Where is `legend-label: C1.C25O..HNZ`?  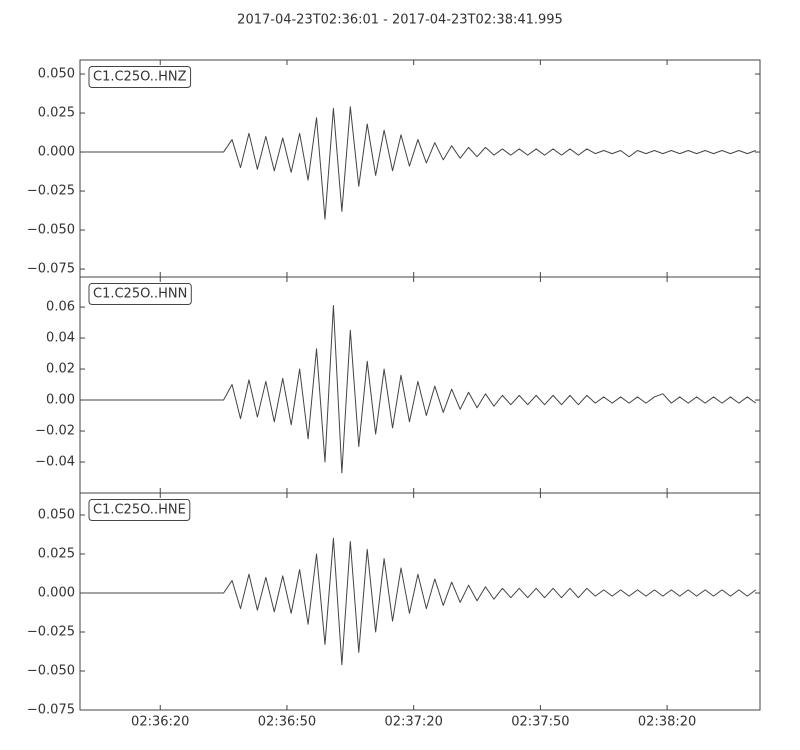
legend-label: C1.C25O..HNZ is located at coordinates (140, 77).